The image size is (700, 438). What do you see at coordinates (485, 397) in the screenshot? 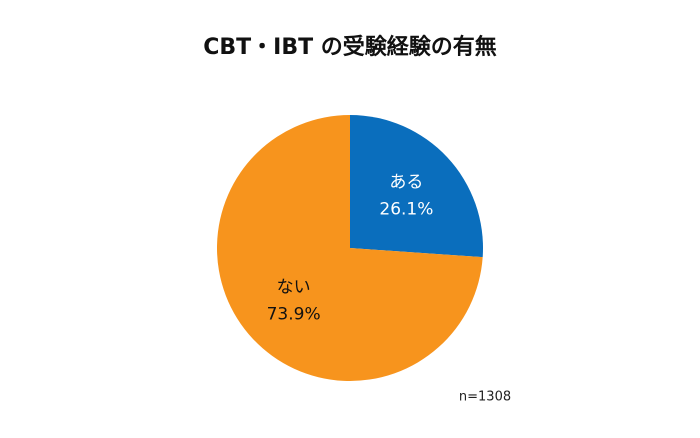
I see `sample-note: n=1308` at bounding box center [485, 397].